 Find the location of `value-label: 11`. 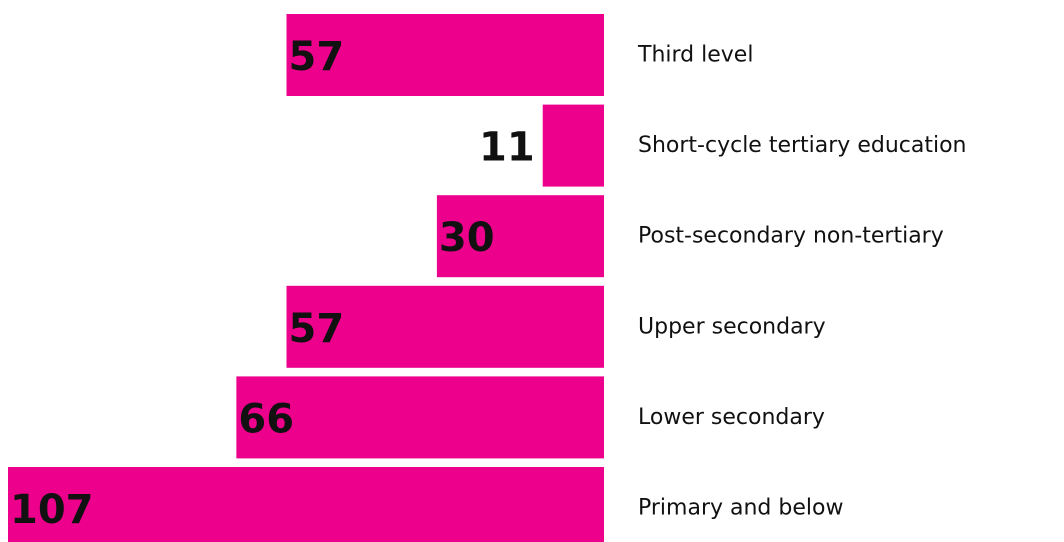

value-label: 11 is located at coordinates (507, 148).